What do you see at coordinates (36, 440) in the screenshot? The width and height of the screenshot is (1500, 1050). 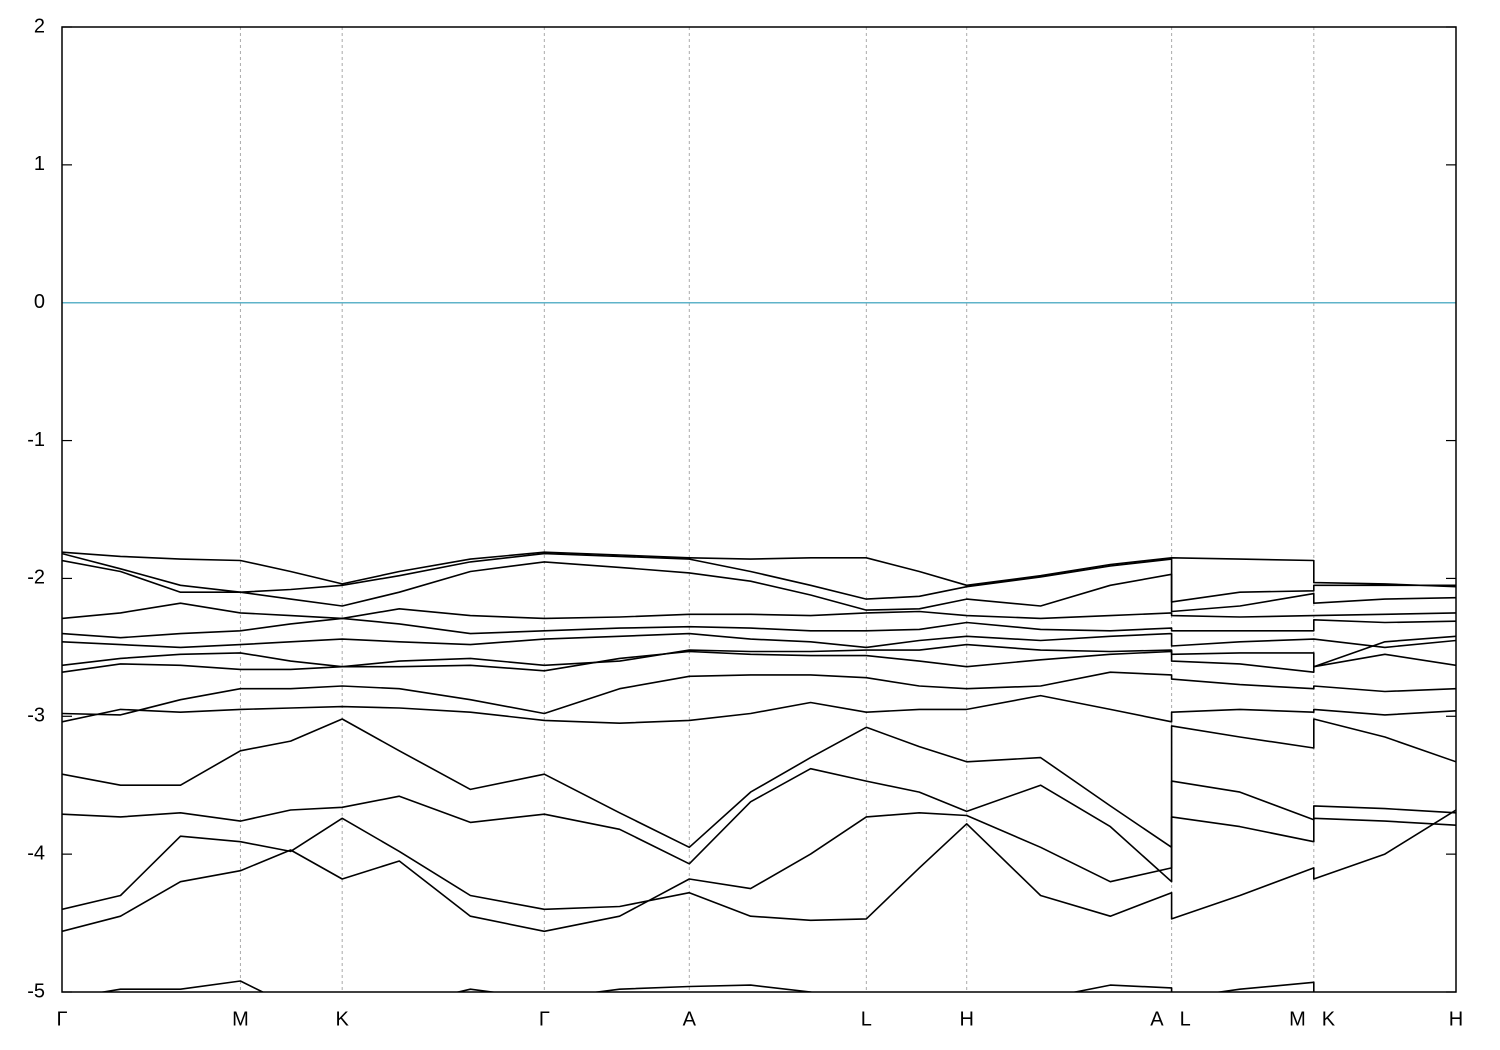 I see `y-tick-label: -1` at bounding box center [36, 440].